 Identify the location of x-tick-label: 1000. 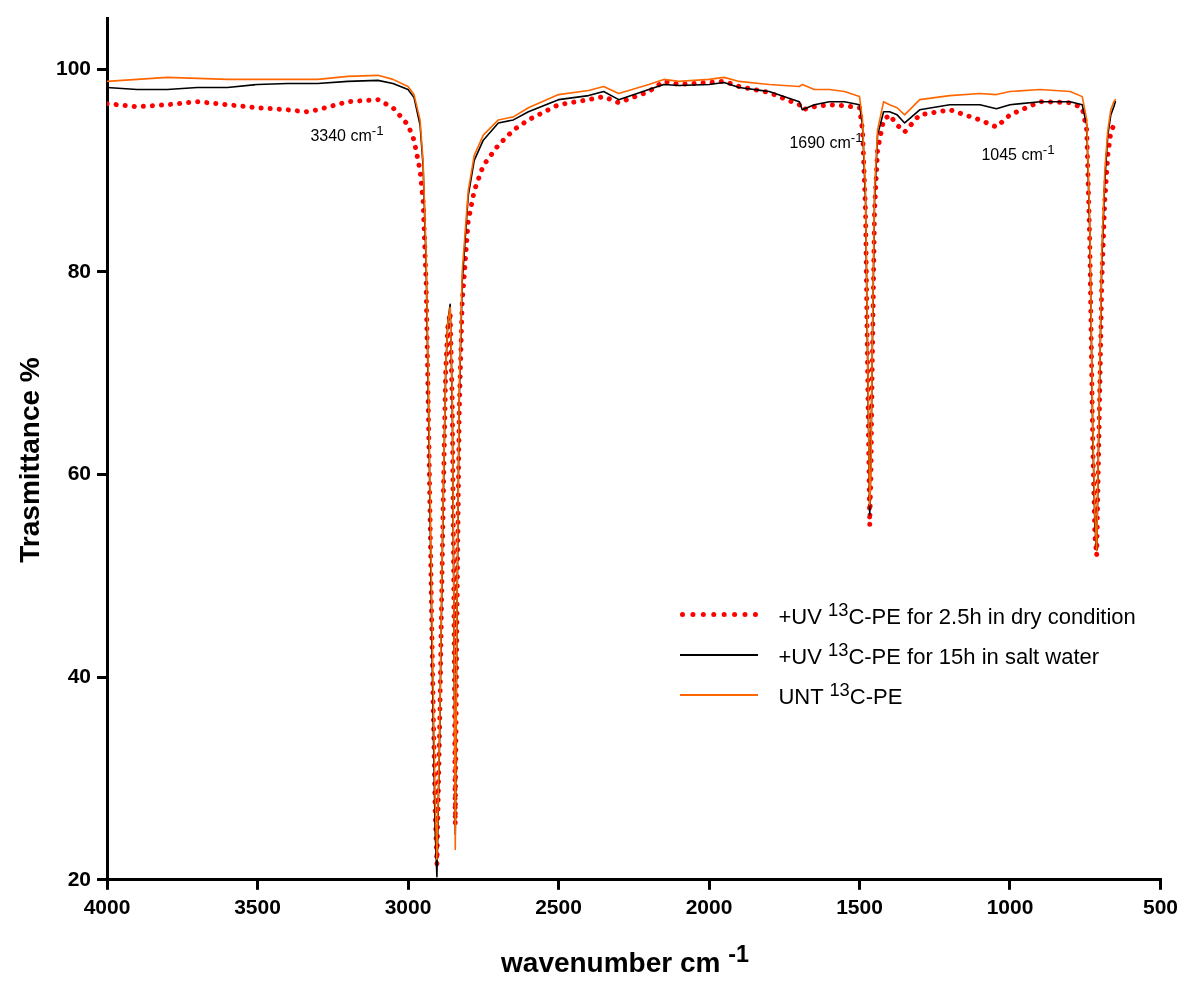
(1010, 907).